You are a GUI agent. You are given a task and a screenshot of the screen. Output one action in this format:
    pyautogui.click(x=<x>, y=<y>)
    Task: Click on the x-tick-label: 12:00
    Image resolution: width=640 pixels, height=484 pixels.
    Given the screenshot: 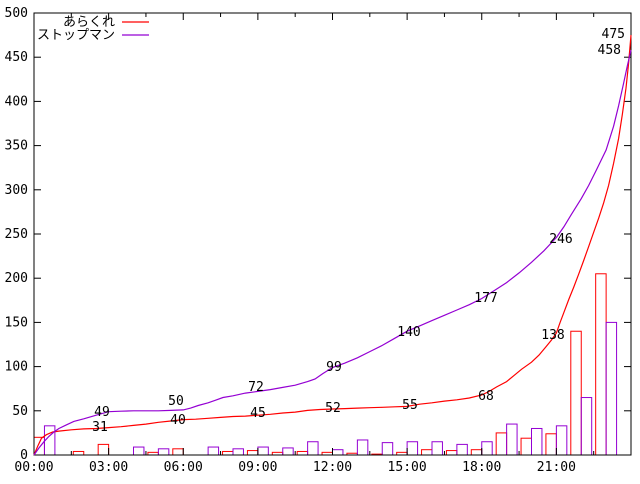 What is the action you would take?
    pyautogui.click(x=332, y=467)
    